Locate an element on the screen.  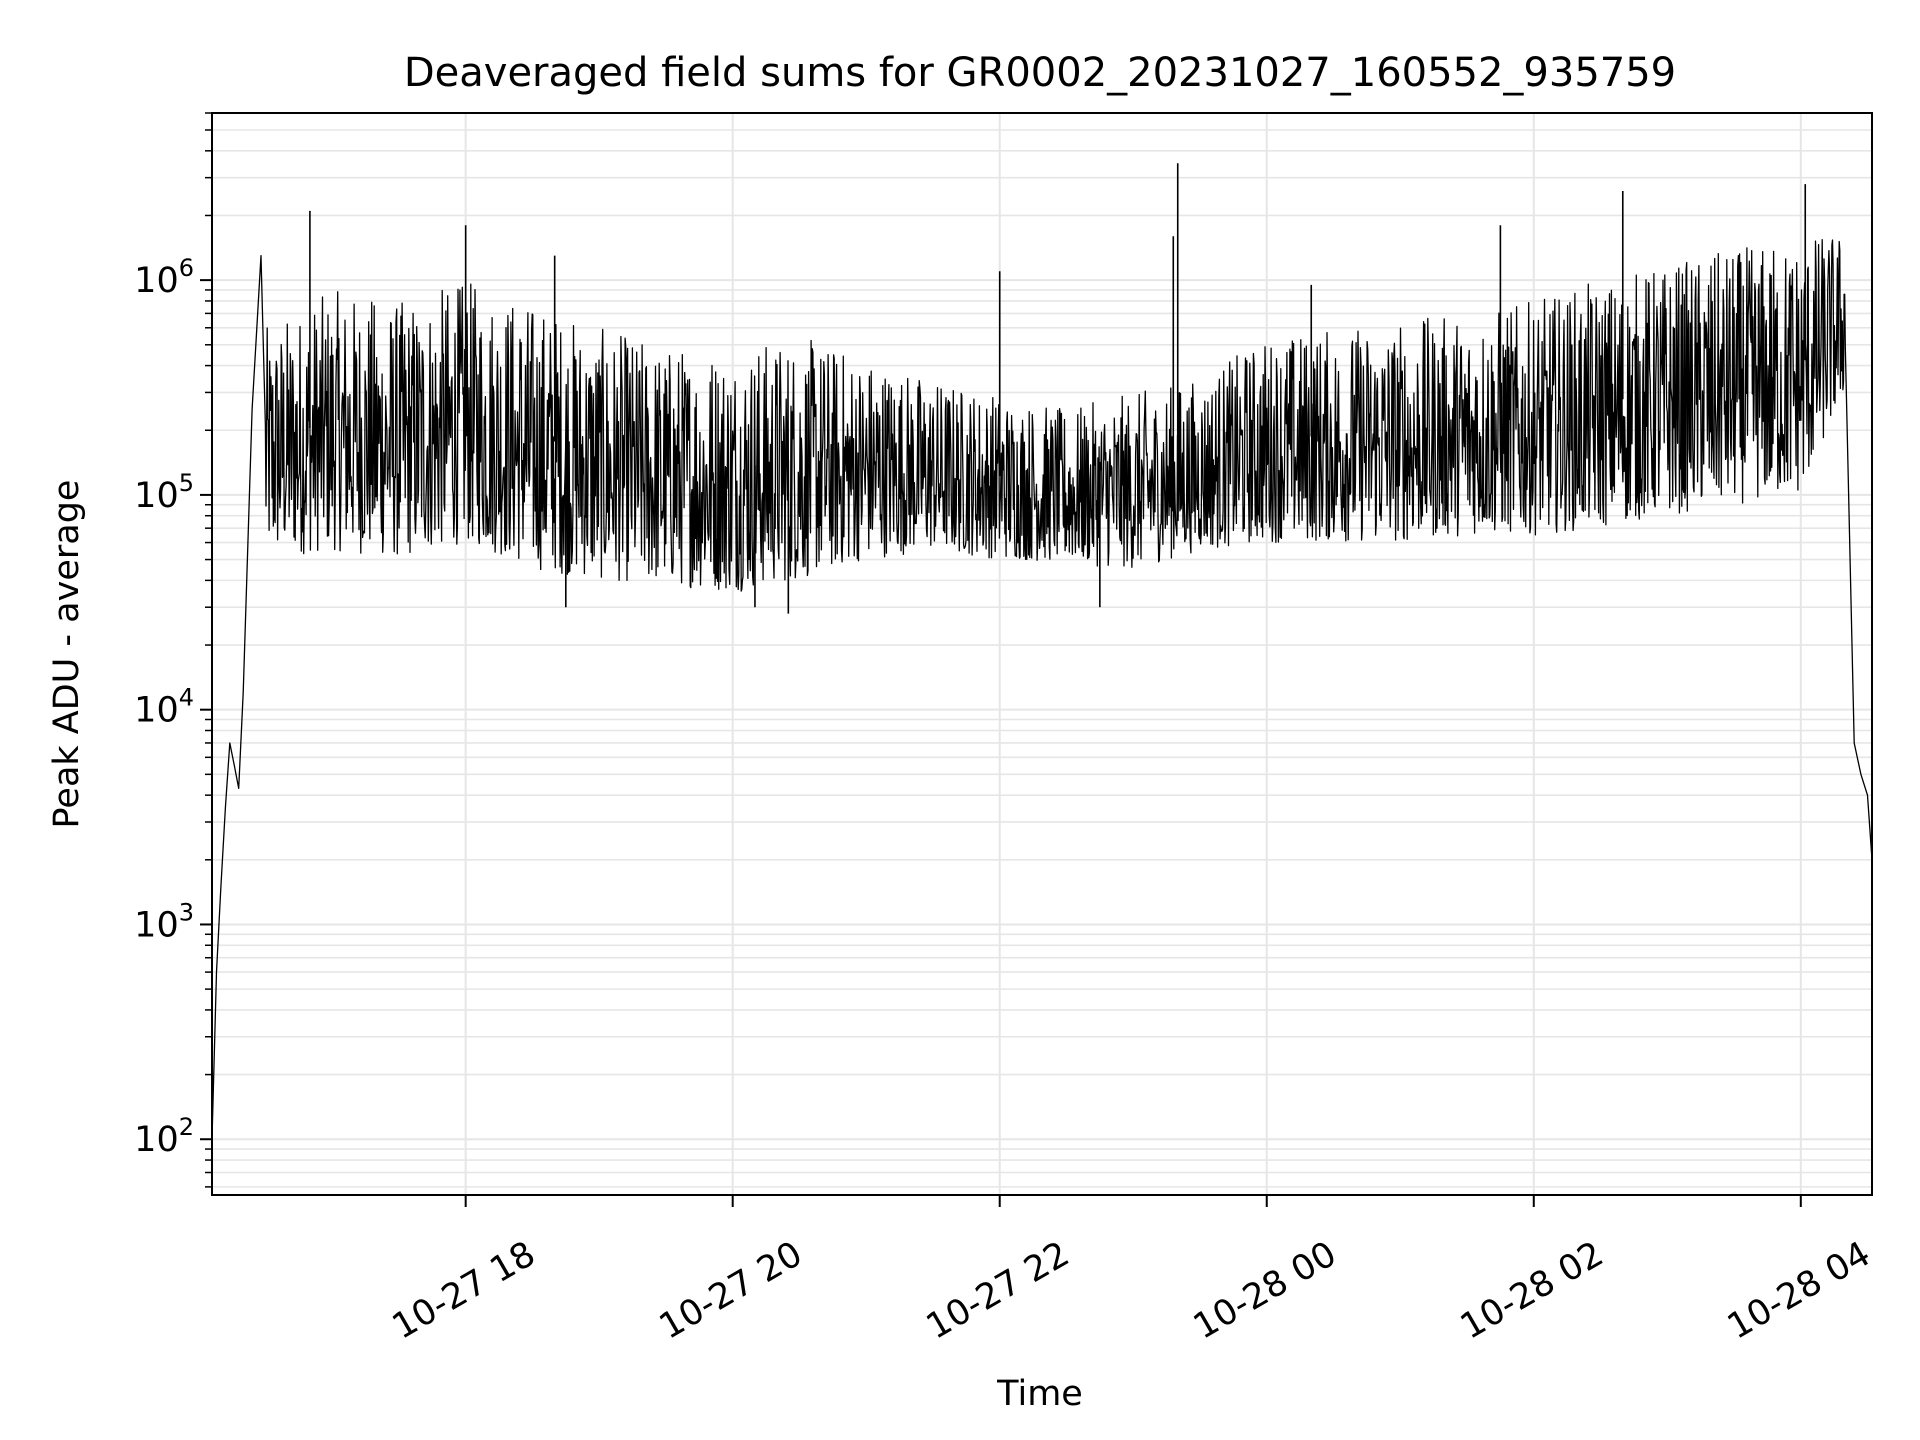
y-tick-label: 10² is located at coordinates (164, 1136).